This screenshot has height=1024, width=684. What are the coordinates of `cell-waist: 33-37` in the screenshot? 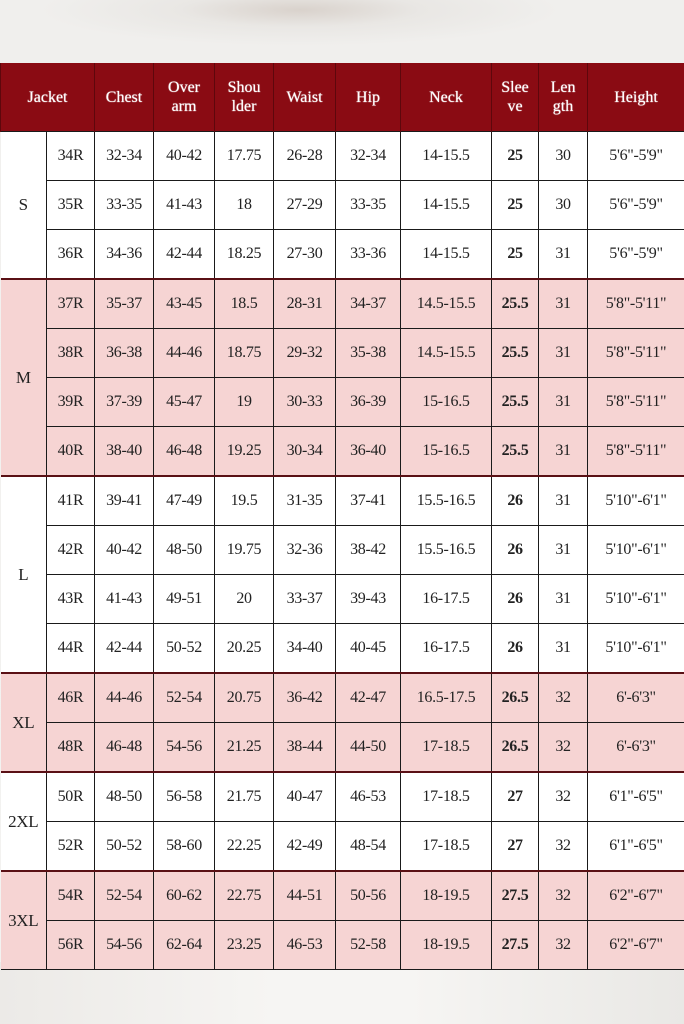 It's located at (305, 599).